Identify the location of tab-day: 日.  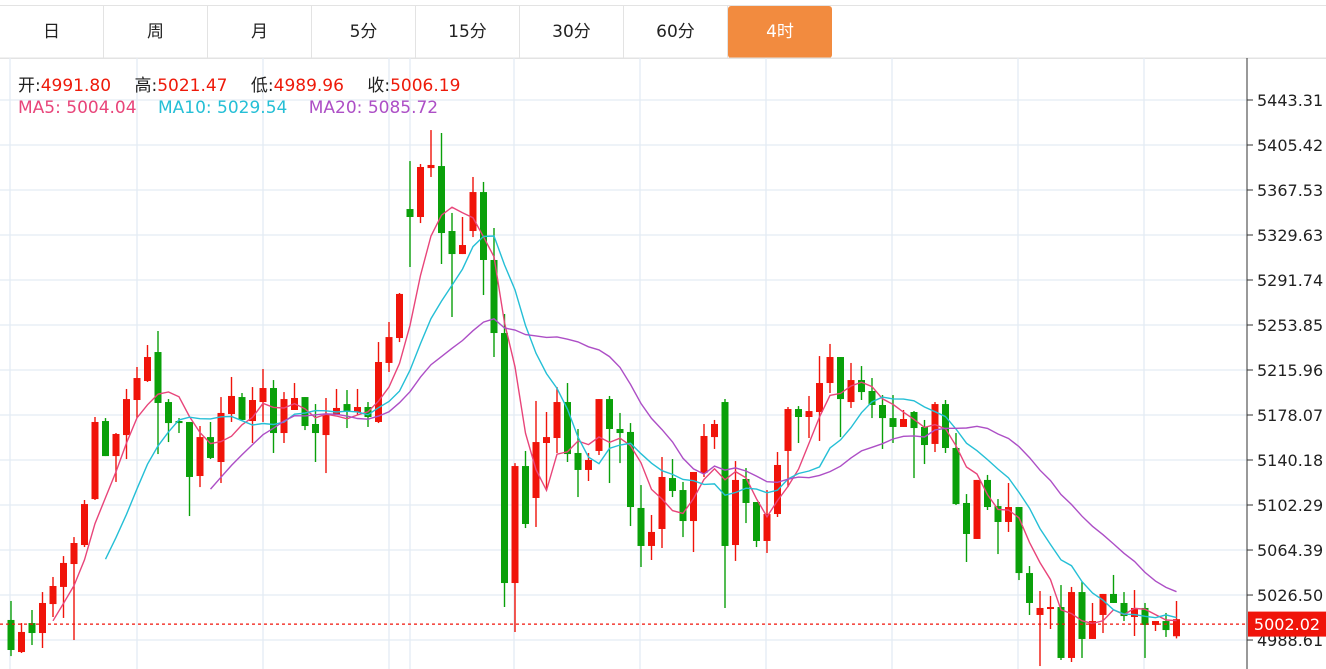
(52, 32).